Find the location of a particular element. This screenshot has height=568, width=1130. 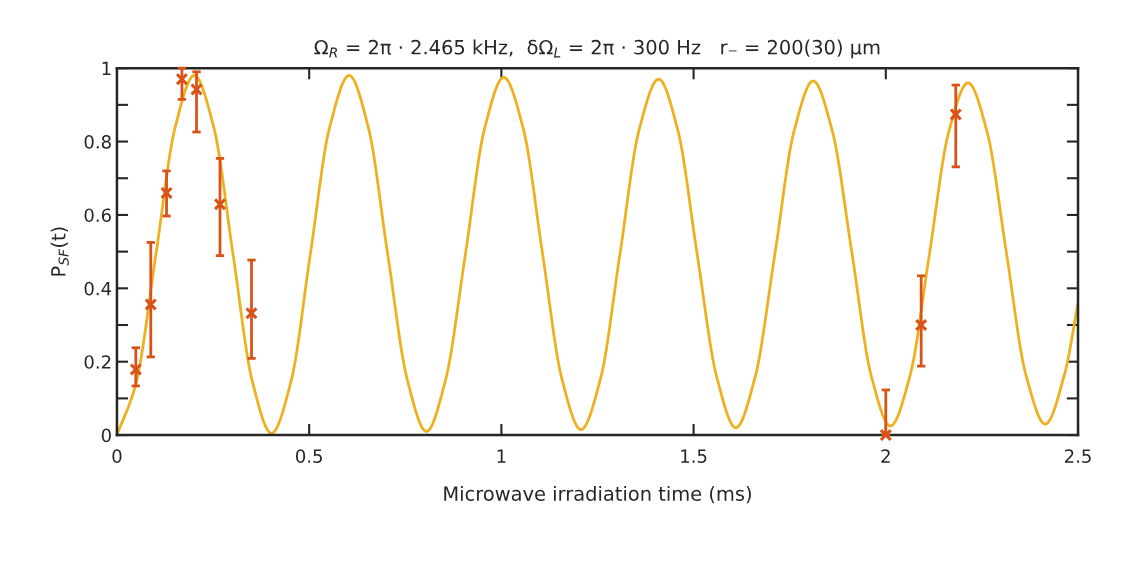

x-tick-label: 0.5 is located at coordinates (309, 456).